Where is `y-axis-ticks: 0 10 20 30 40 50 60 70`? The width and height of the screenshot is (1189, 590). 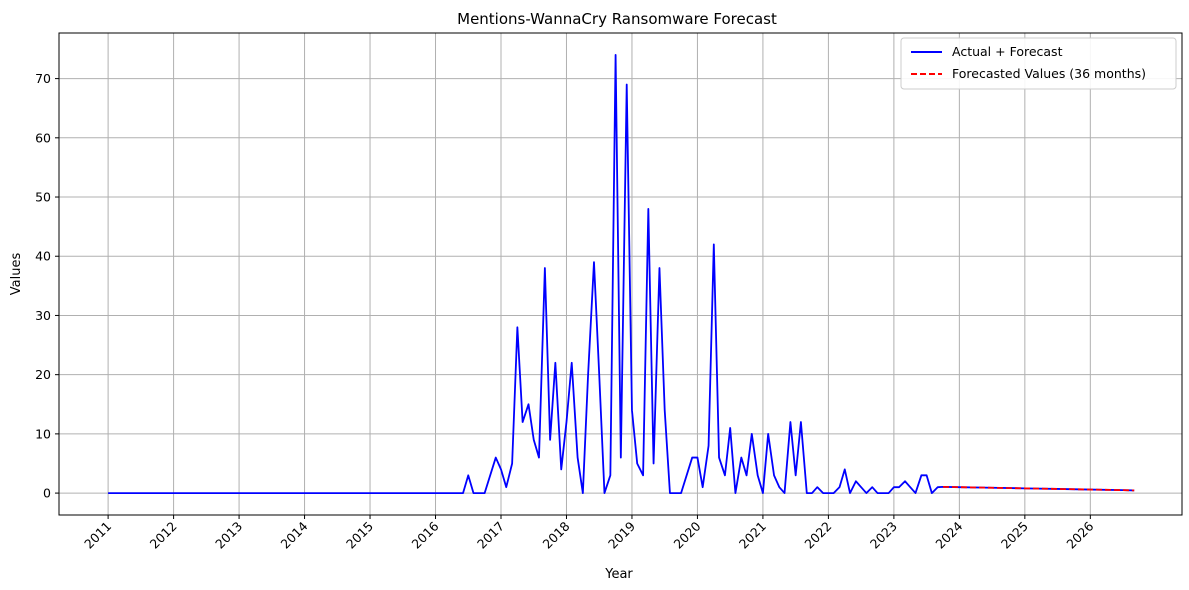 y-axis-ticks: 0 10 20 30 40 50 60 70 is located at coordinates (47, 286).